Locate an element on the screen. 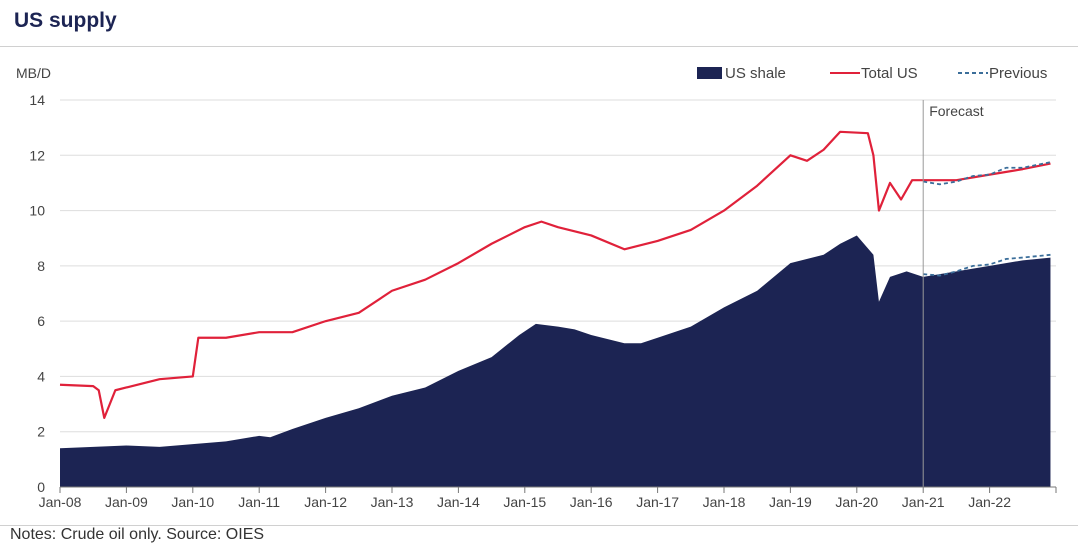 This screenshot has width=1078, height=556. x-tick-label: Jan-17 is located at coordinates (657, 502).